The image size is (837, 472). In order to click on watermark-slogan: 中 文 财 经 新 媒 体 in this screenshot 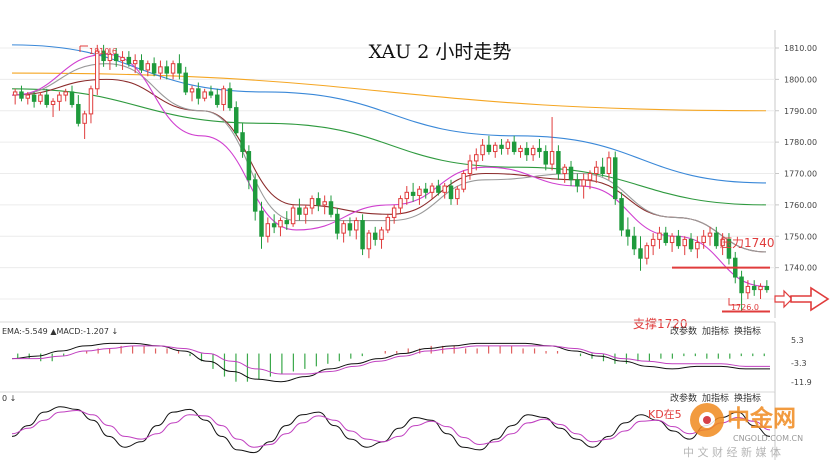, I will do `click(732, 452)`.